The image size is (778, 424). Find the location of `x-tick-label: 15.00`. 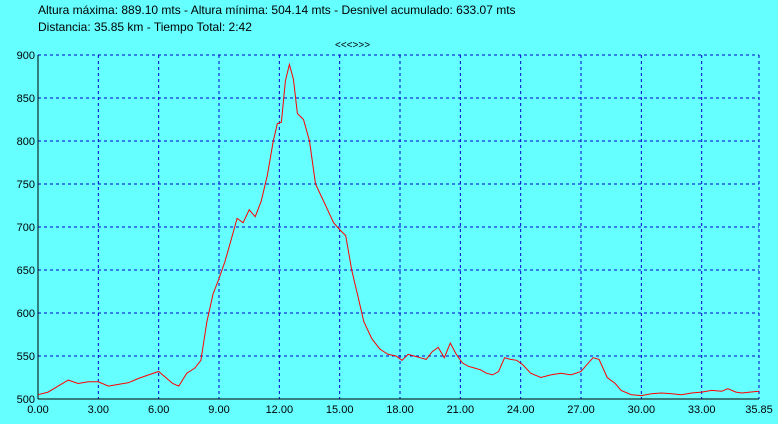

x-tick-label: 15.00 is located at coordinates (340, 410).